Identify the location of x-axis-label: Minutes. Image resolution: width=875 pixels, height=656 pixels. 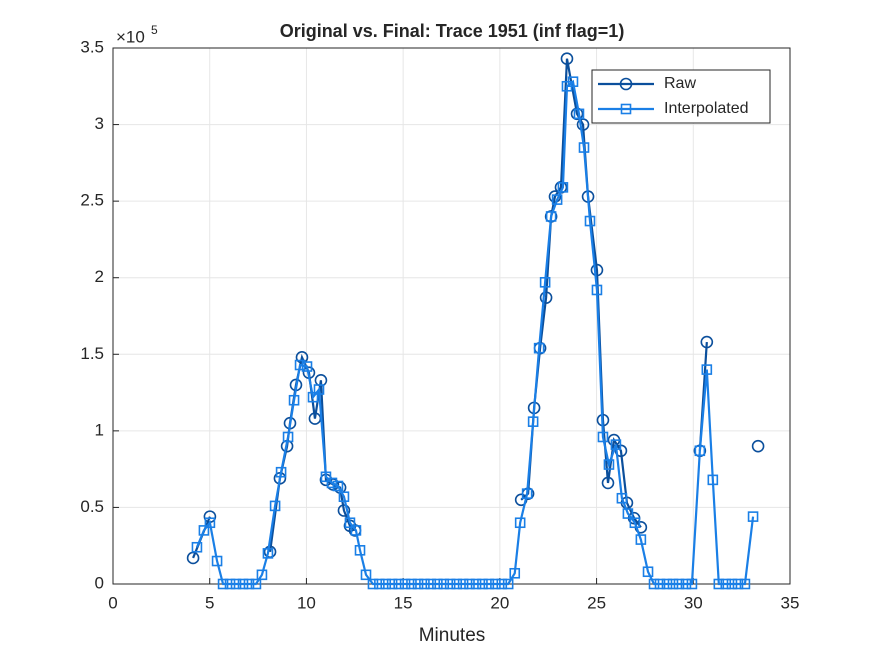
(452, 635).